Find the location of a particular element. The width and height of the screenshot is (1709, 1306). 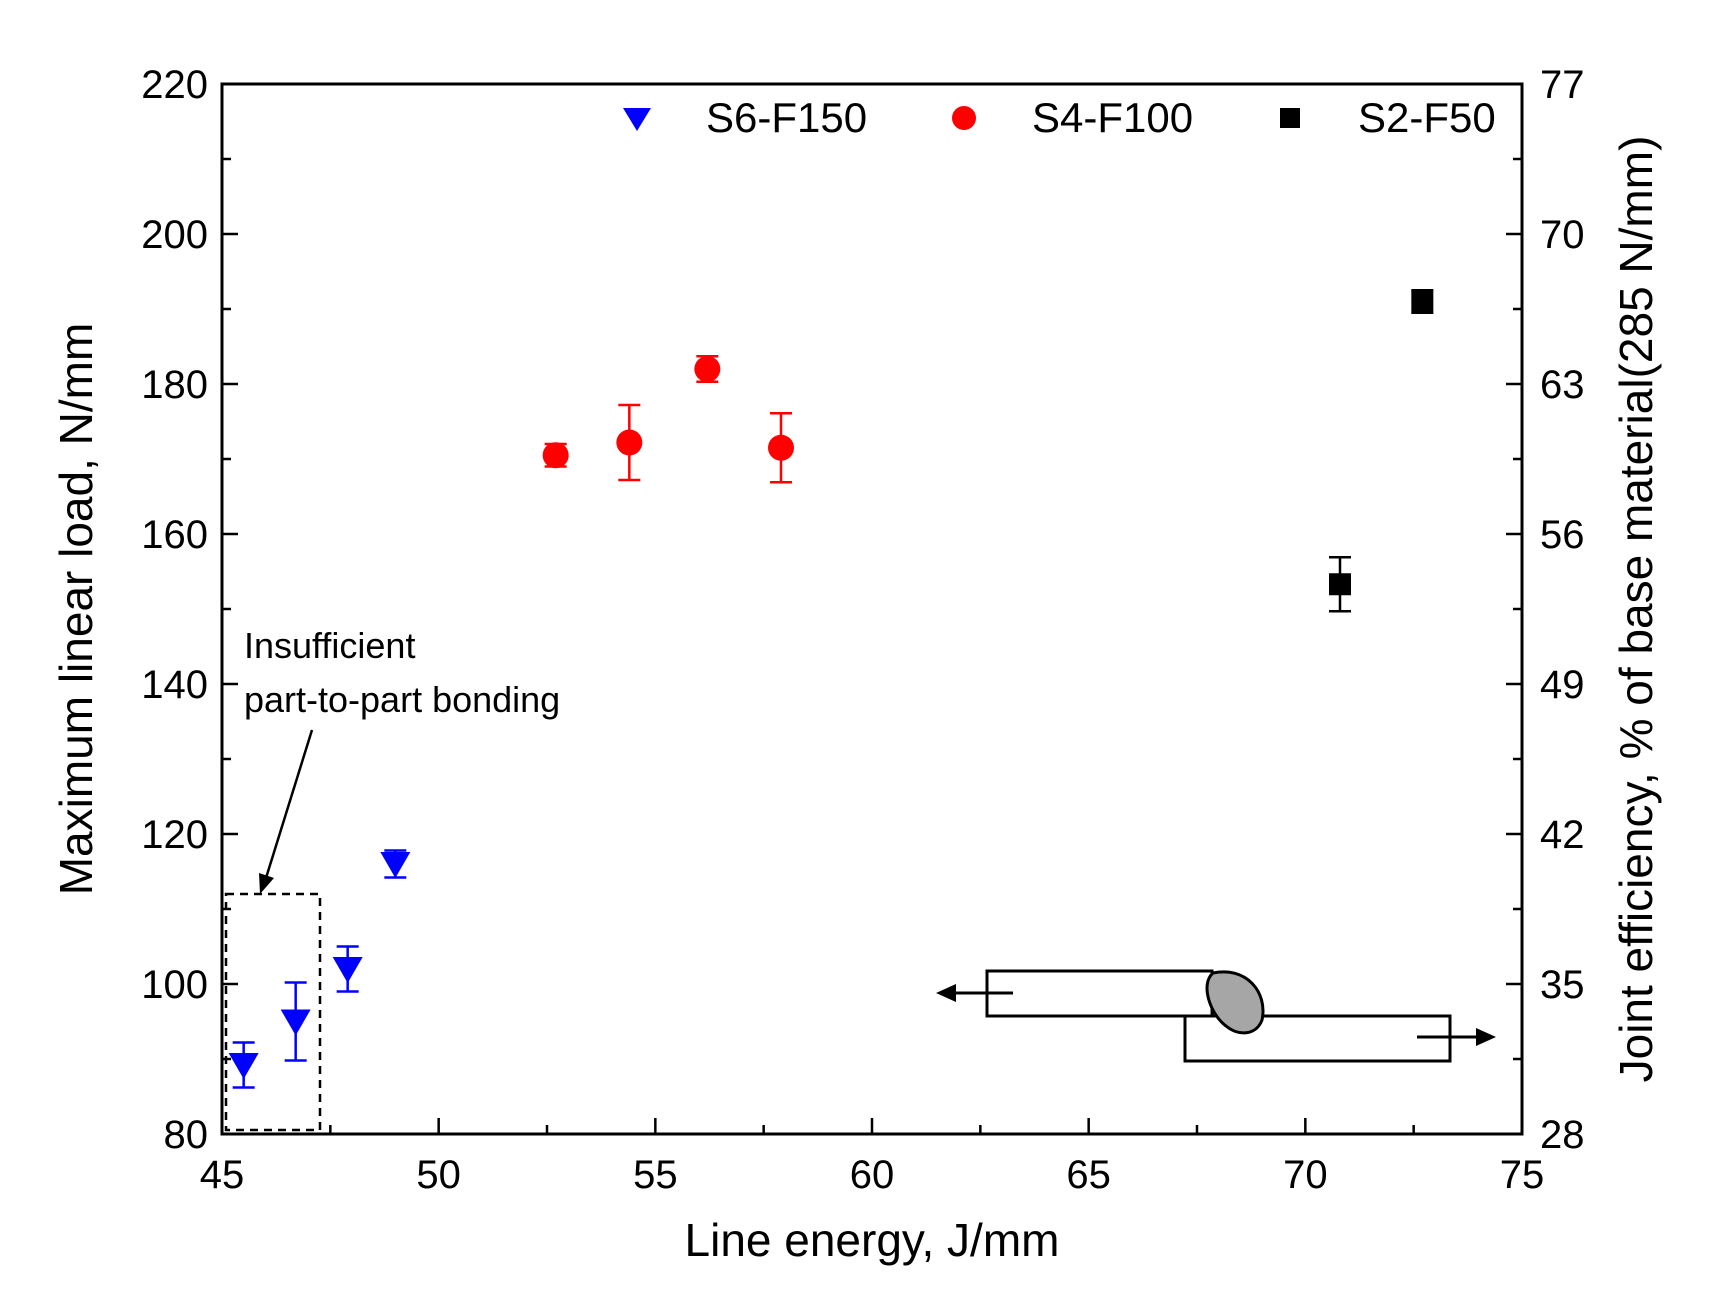

insufficient-bonding-annotation: Insufficient part-to-part bonding is located at coordinates (392, 878).